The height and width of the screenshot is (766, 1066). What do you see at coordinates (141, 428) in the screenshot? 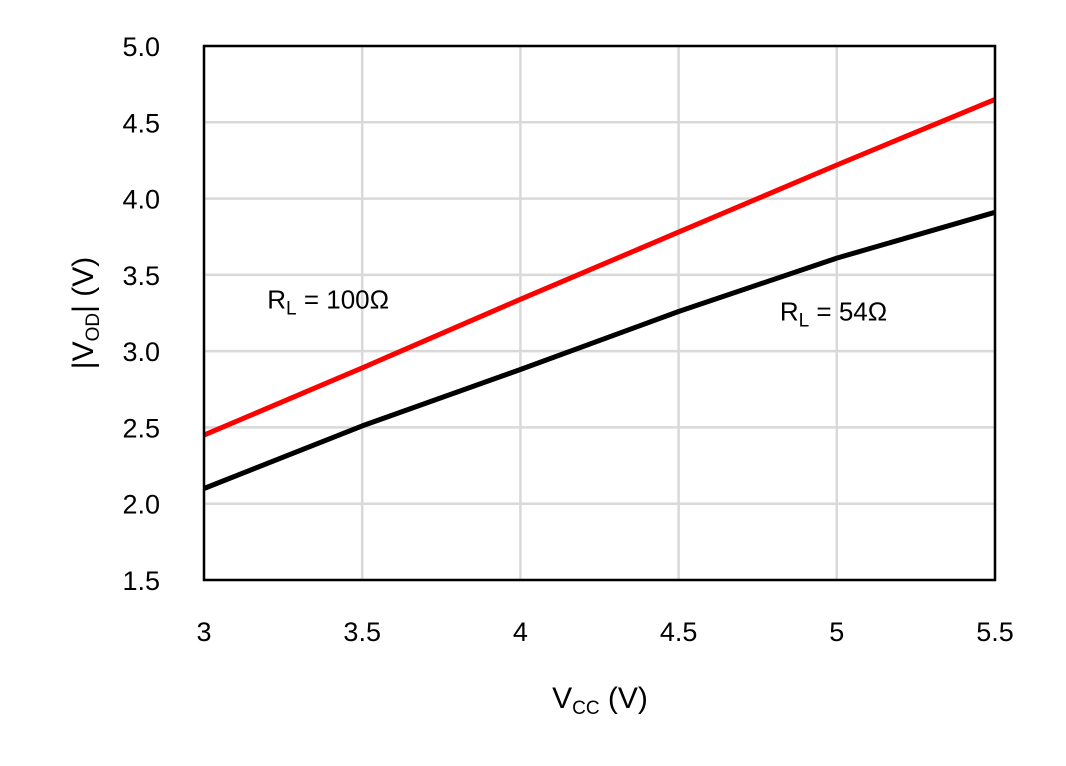
I see `y-tick-label: 2.5` at bounding box center [141, 428].